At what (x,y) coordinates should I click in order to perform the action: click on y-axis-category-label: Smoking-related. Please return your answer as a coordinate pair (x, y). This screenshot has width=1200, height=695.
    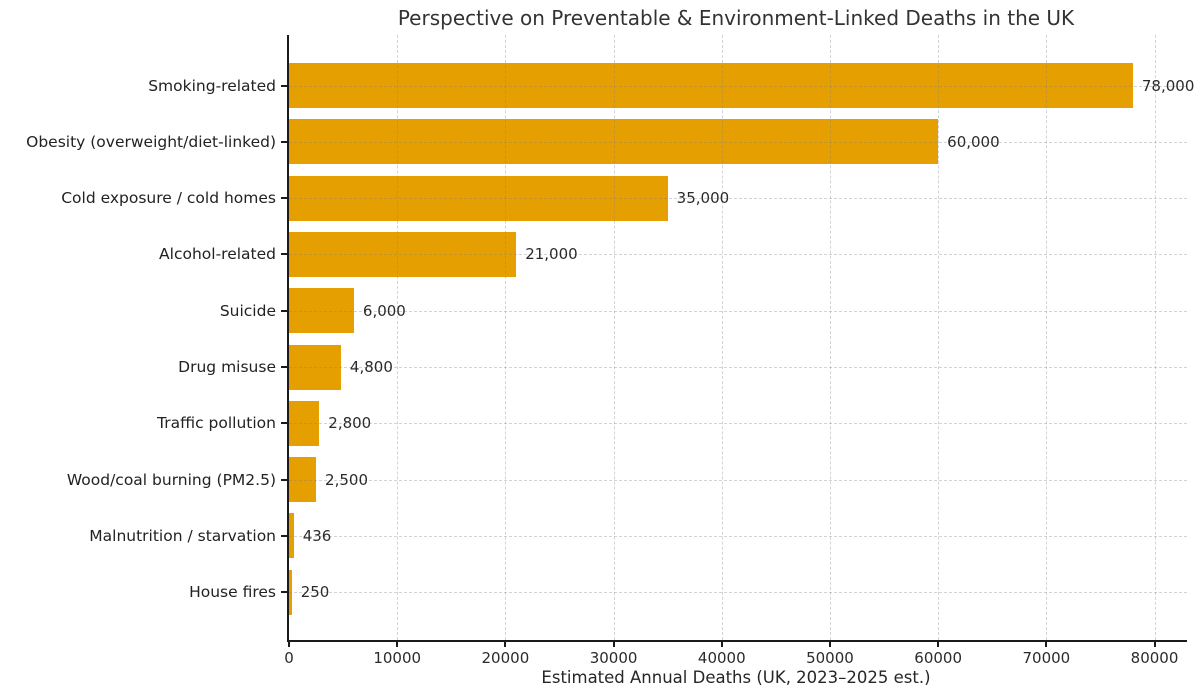
    Looking at the image, I should click on (212, 85).